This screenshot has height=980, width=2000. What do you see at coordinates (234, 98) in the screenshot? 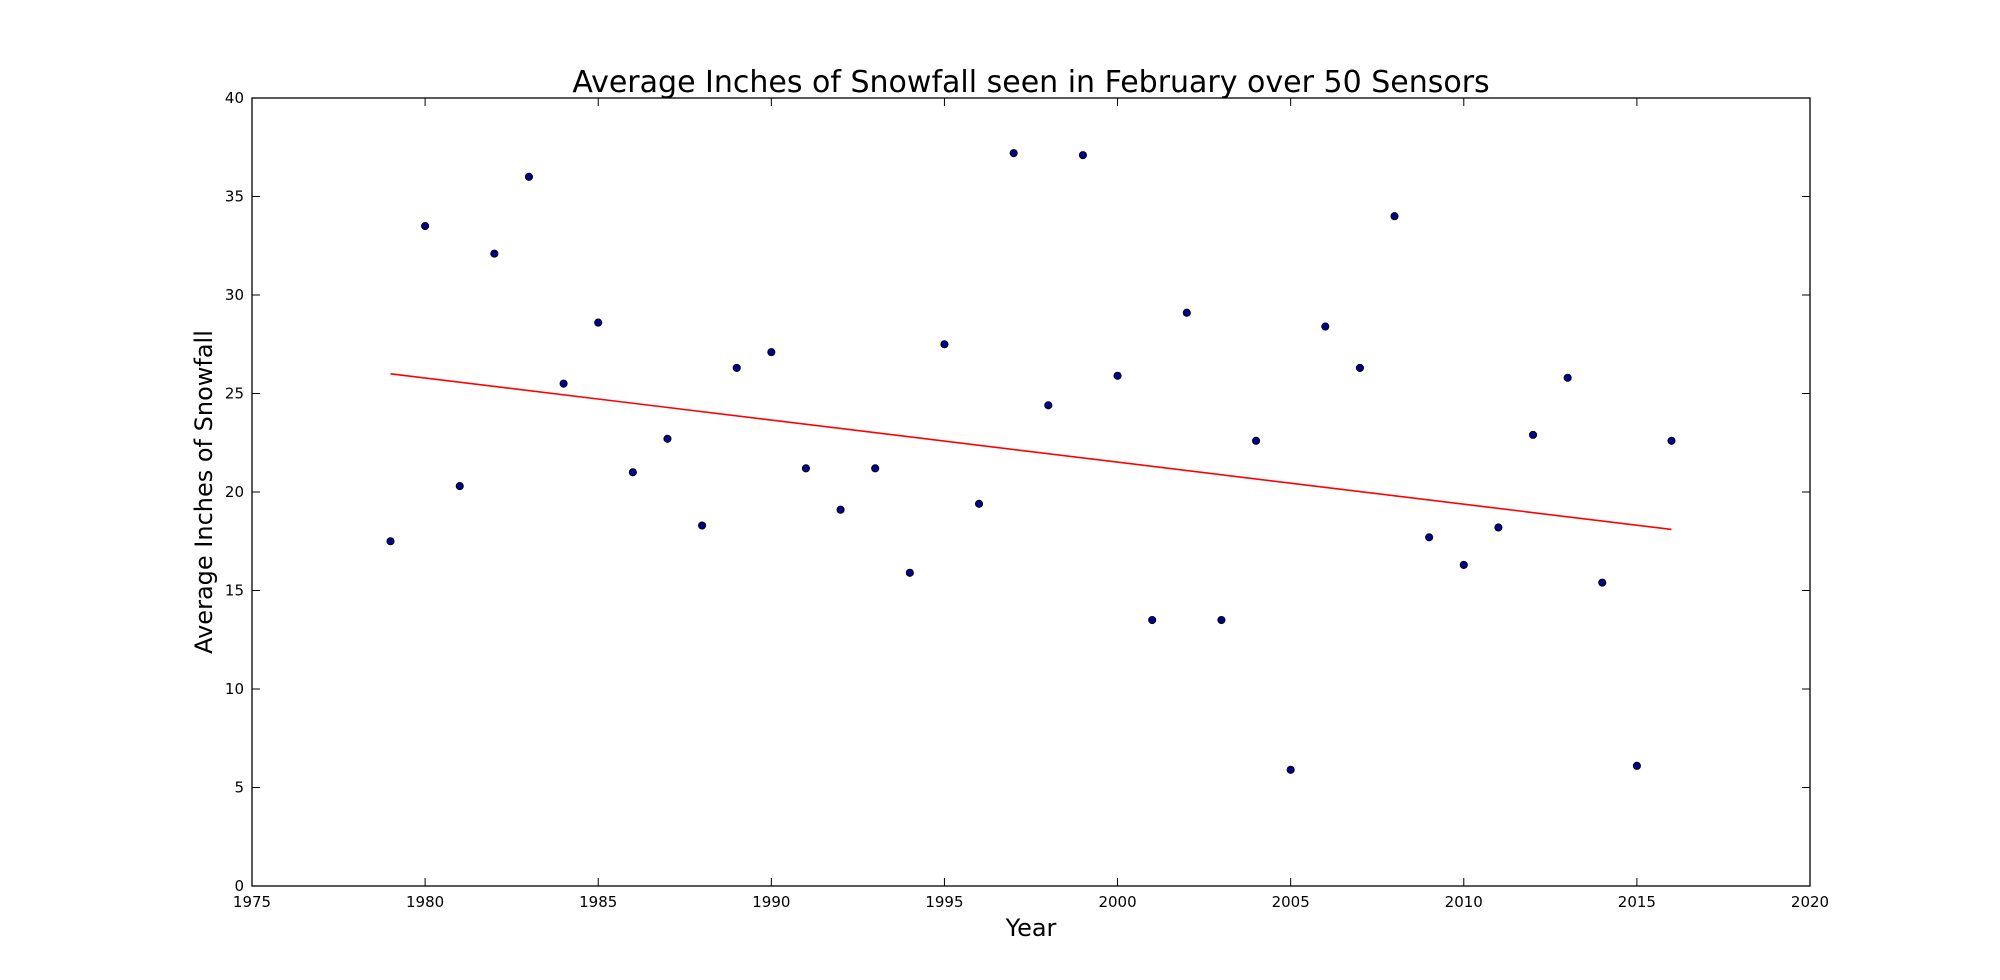
I see `y-tick-label: 40` at bounding box center [234, 98].